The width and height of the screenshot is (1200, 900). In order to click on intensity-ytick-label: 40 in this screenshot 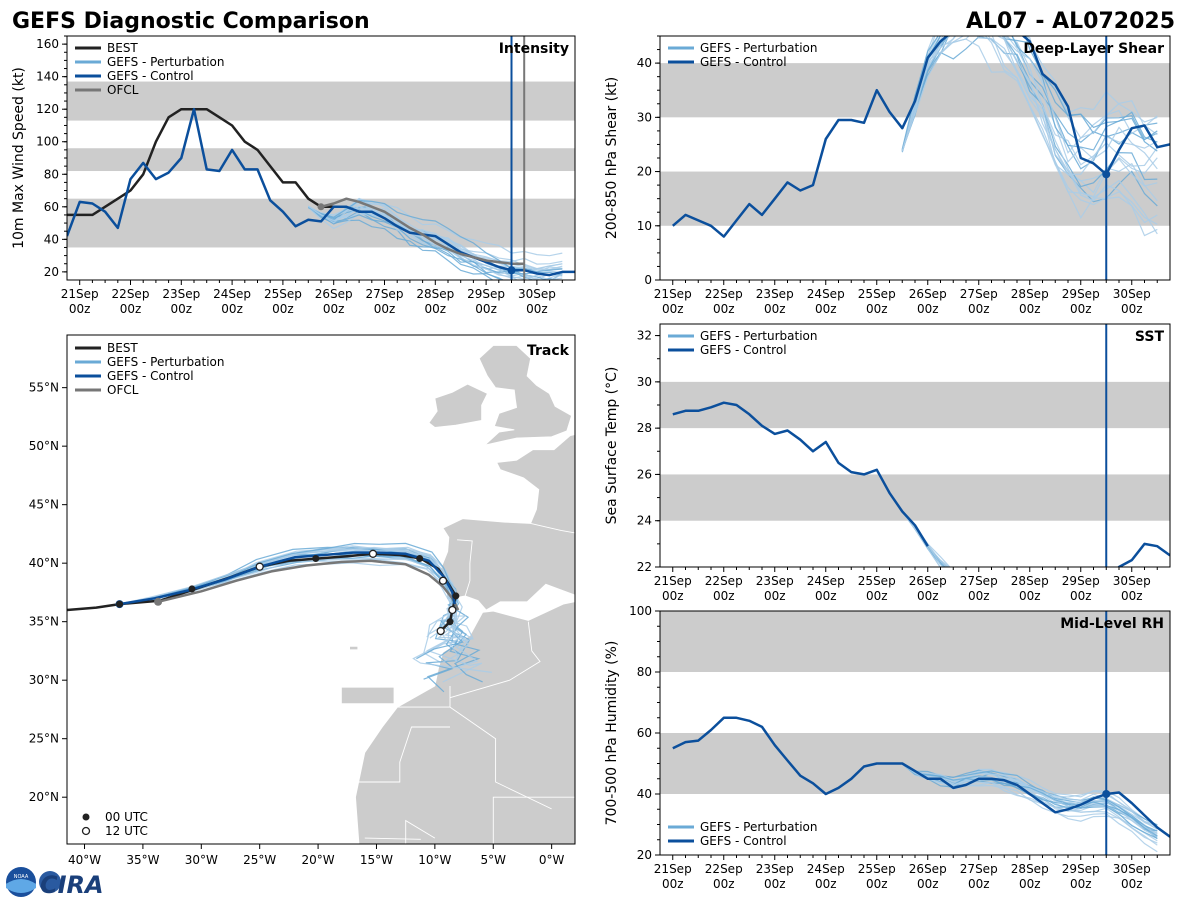, I will do `click(51, 239)`.